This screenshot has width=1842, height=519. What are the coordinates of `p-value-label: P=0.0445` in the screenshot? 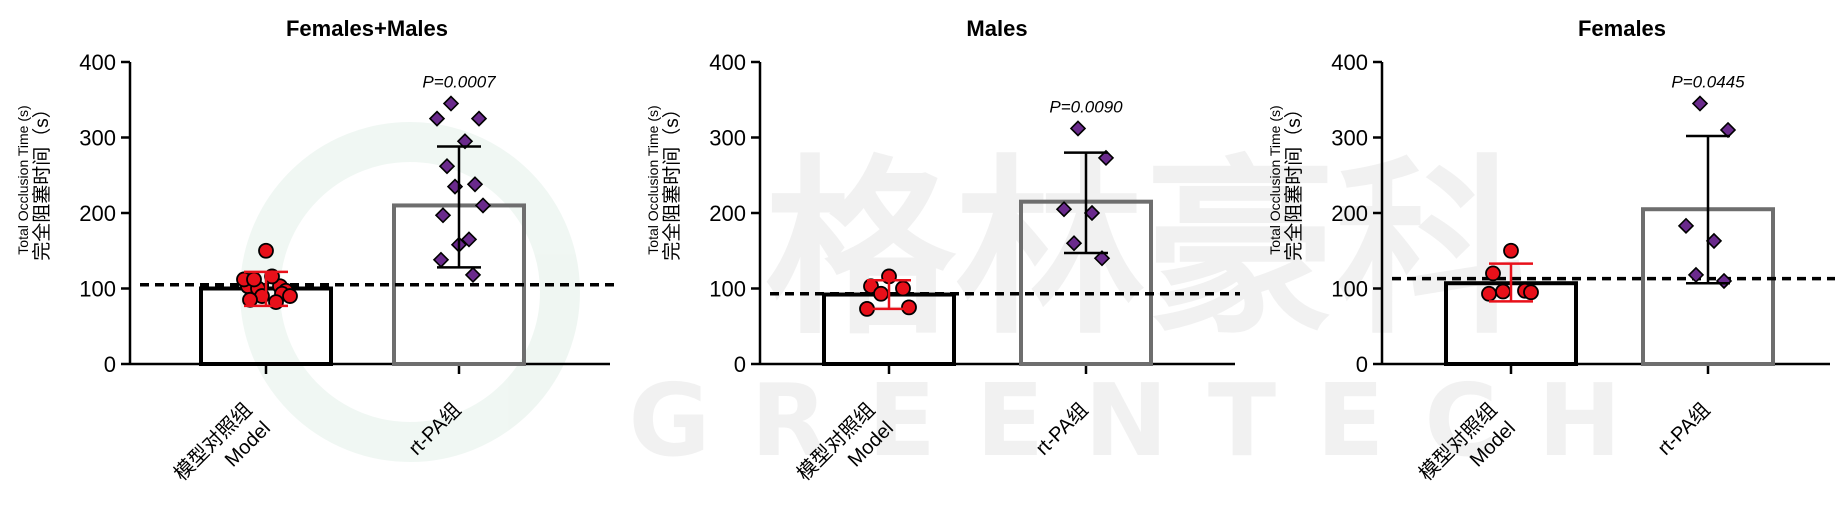 It's located at (1708, 82).